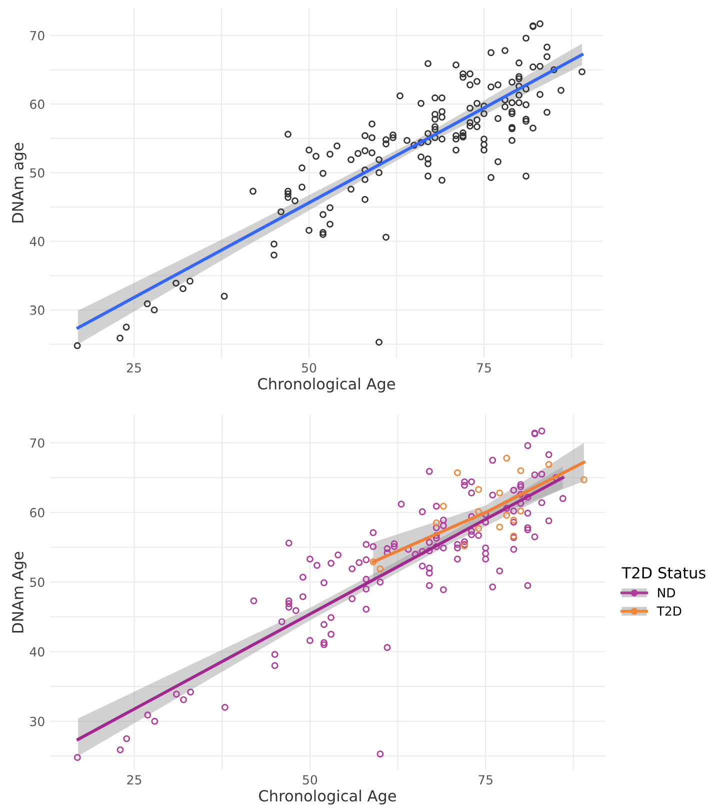  I want to click on y-axis-title: DNAm age, so click(19, 182).